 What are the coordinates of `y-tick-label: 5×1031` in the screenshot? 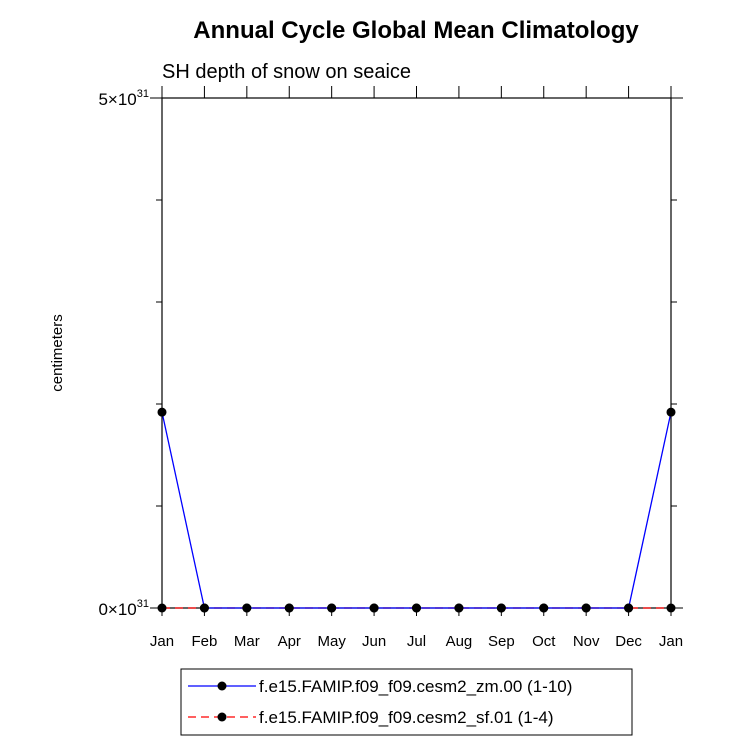 It's located at (123, 98).